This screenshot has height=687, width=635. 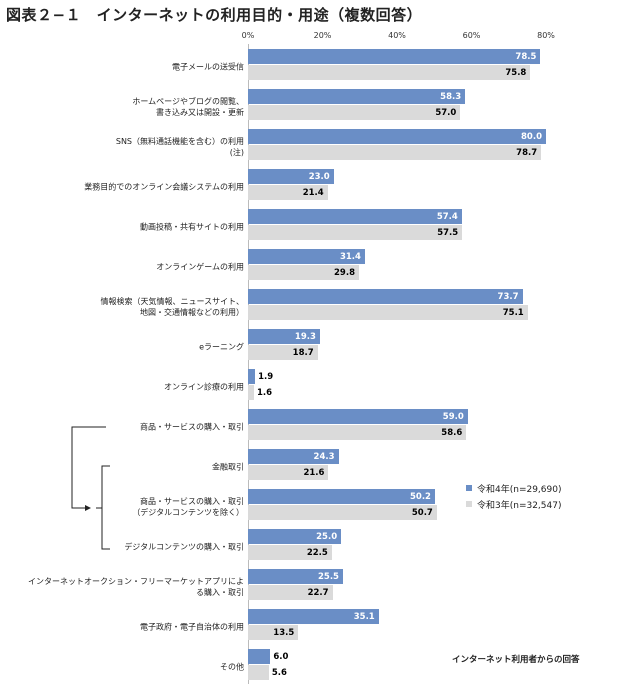 What do you see at coordinates (228, 467) in the screenshot?
I see `category-label: 金融取引` at bounding box center [228, 467].